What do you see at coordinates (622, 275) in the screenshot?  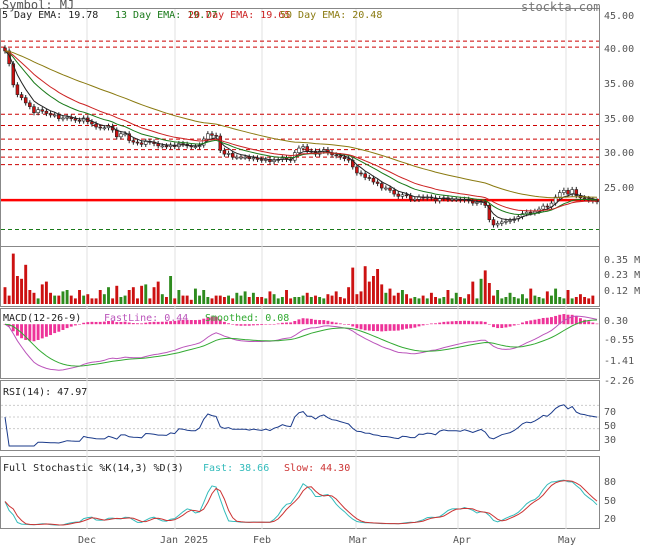 I see `volume-tick: 0.23 M` at bounding box center [622, 275].